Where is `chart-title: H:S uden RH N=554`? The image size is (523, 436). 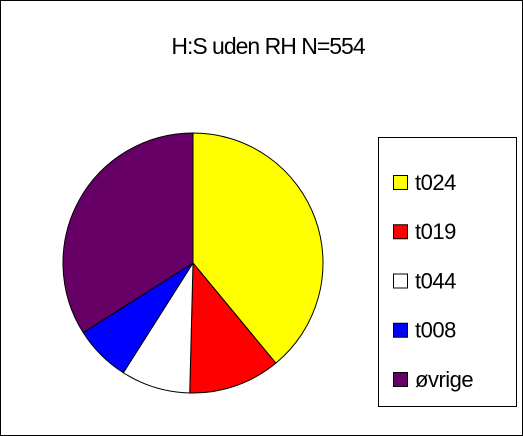 chart-title: H:S uden RH N=554 is located at coordinates (268, 46).